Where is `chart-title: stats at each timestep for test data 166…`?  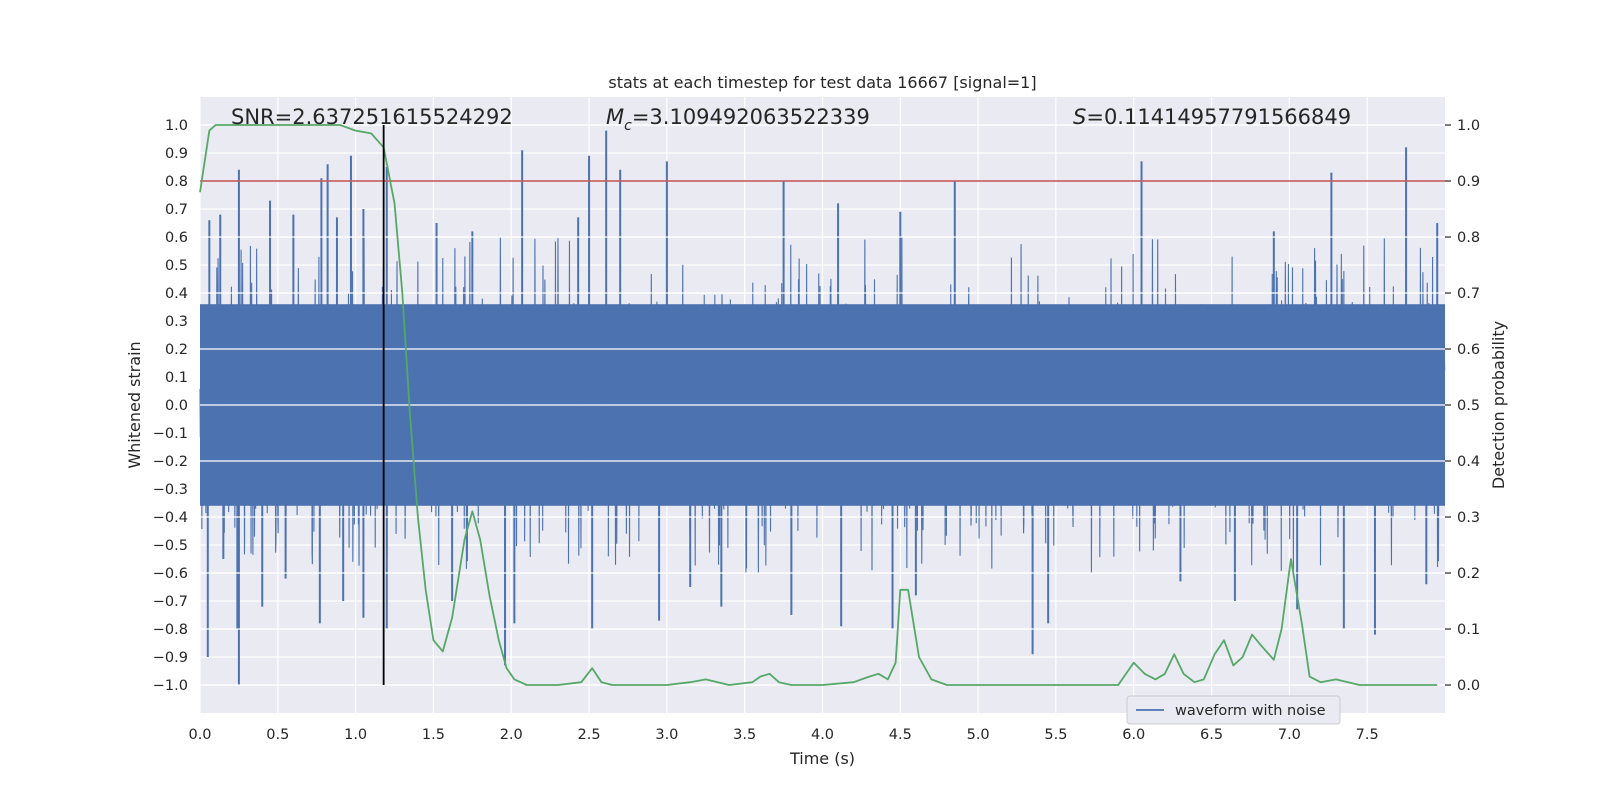
chart-title: stats at each timestep for test data 166… is located at coordinates (822, 82).